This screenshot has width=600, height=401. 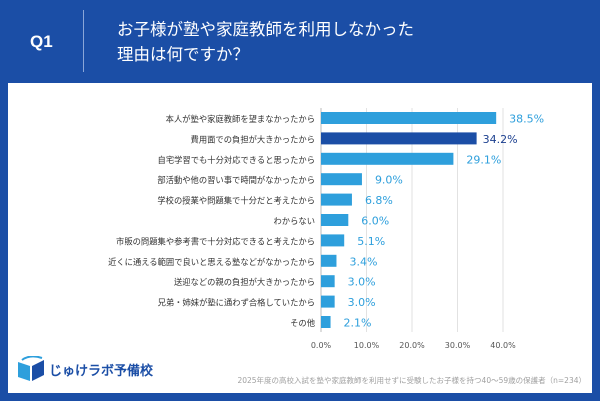 What do you see at coordinates (211, 262) in the screenshot?
I see `category-label: 近くに通える範囲で良いと思える塾などがなかったから` at bounding box center [211, 262].